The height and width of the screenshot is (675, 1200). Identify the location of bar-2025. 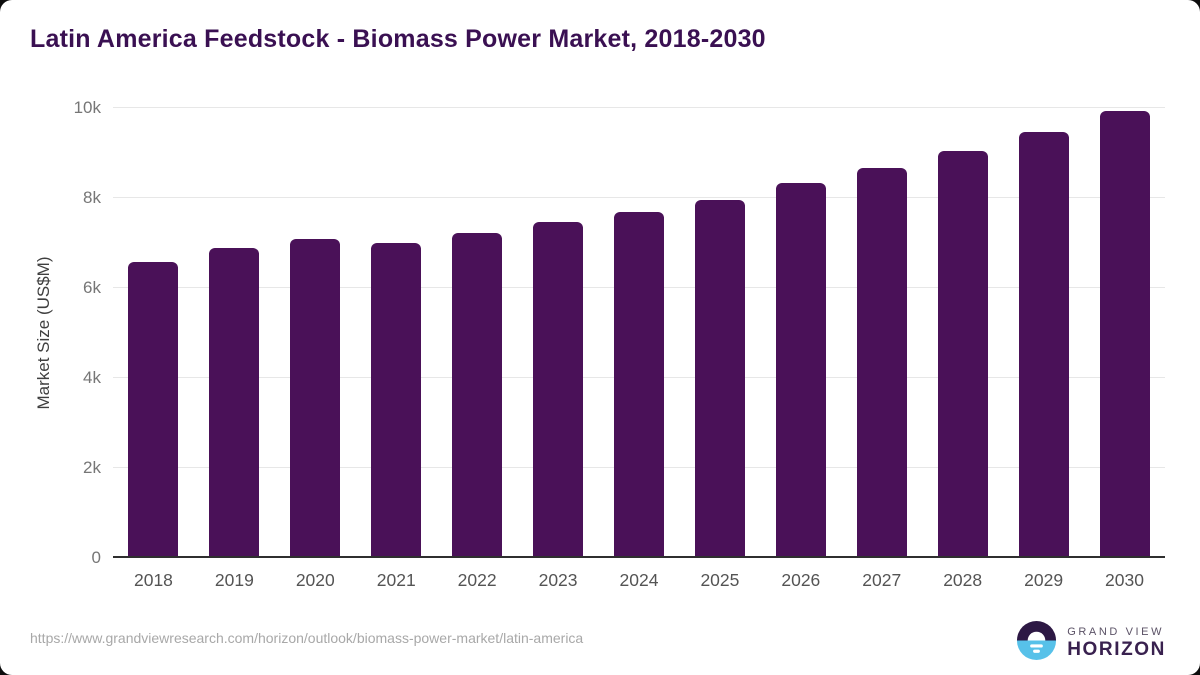
(719, 378).